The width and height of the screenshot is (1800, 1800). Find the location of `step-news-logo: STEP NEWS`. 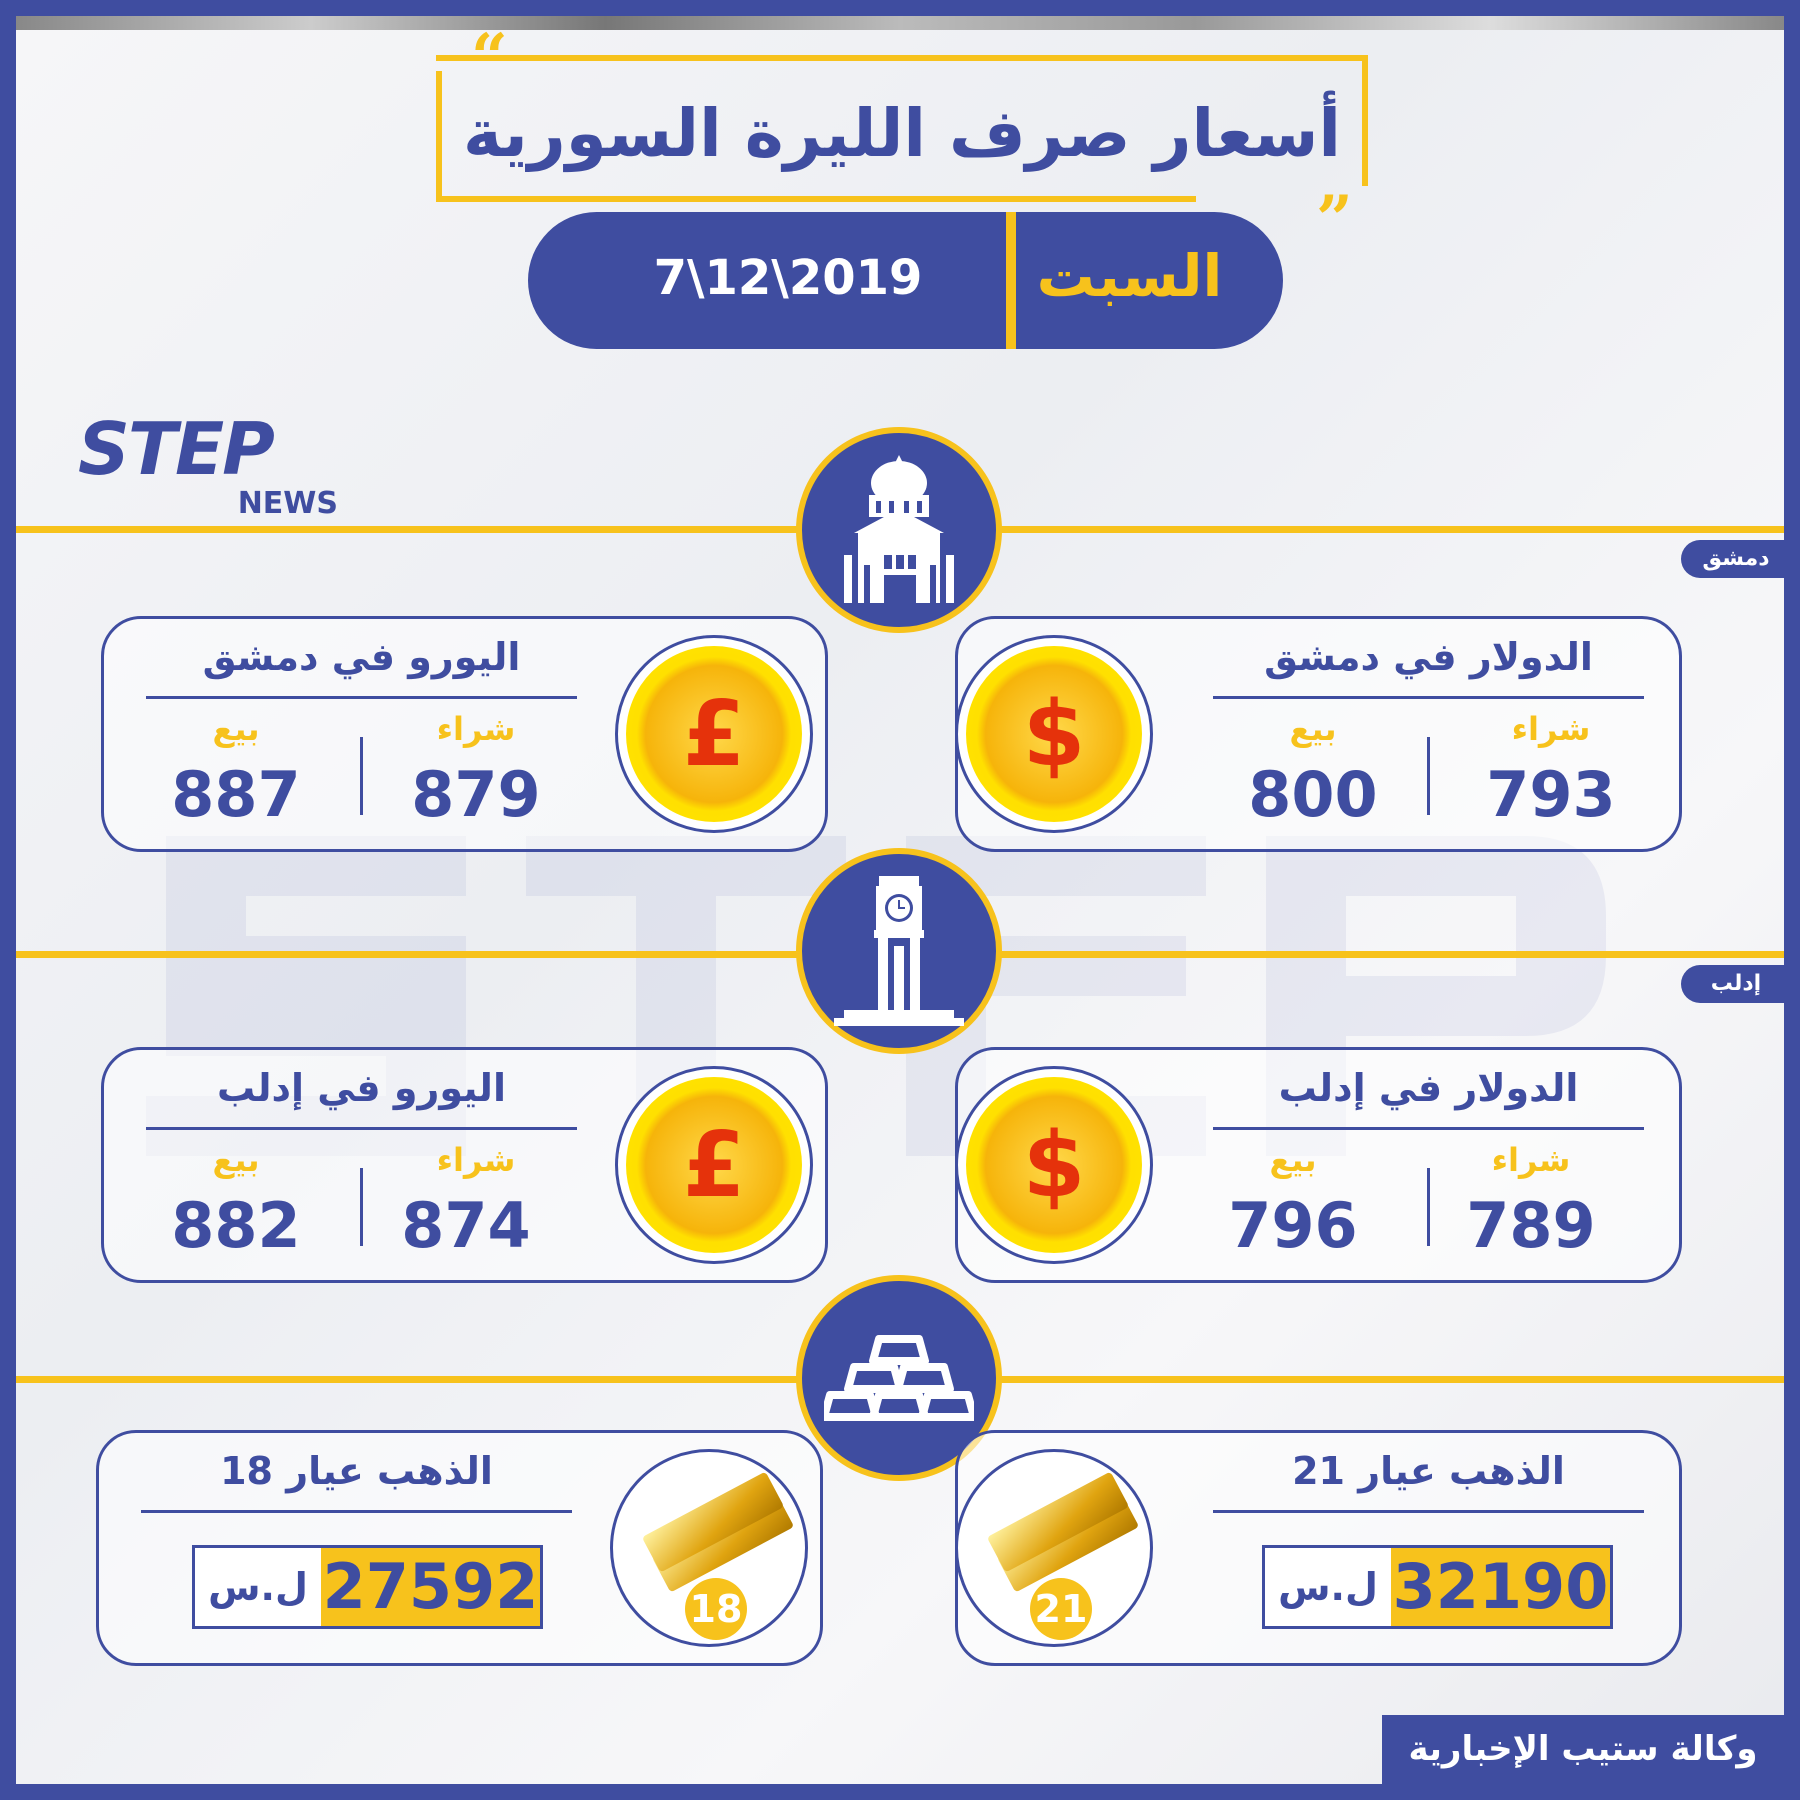

step-news-logo: STEP NEWS is located at coordinates (208, 466).